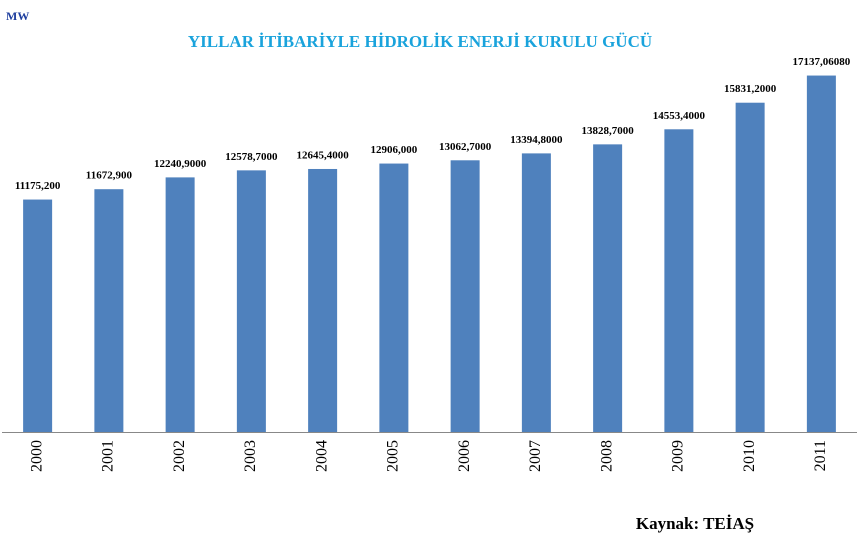  Describe the element at coordinates (393, 456) in the screenshot. I see `x-tick-label: 2005` at that location.